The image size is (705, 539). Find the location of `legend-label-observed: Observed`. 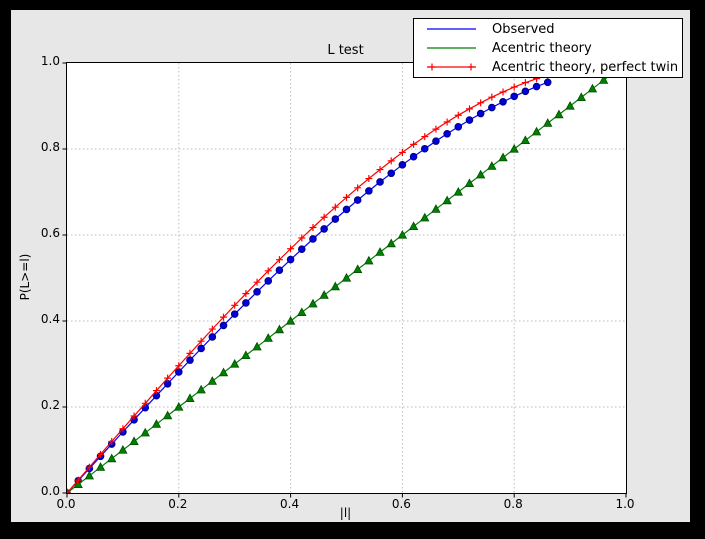

legend-label-observed: Observed is located at coordinates (523, 29).